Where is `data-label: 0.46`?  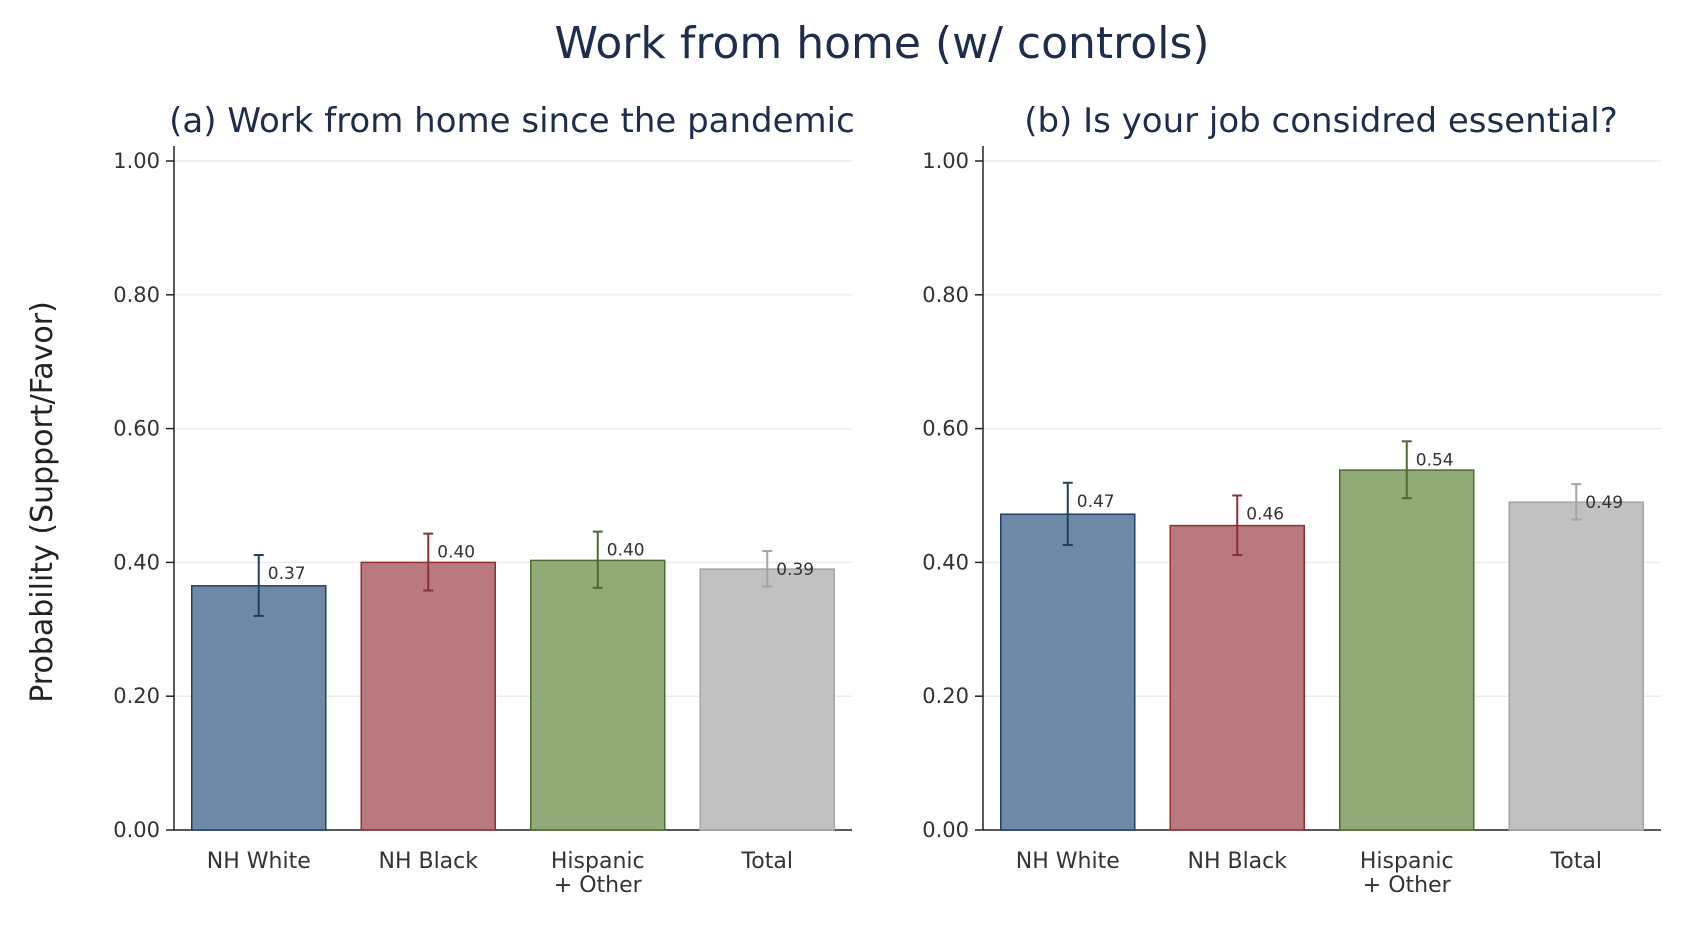 data-label: 0.46 is located at coordinates (1265, 515).